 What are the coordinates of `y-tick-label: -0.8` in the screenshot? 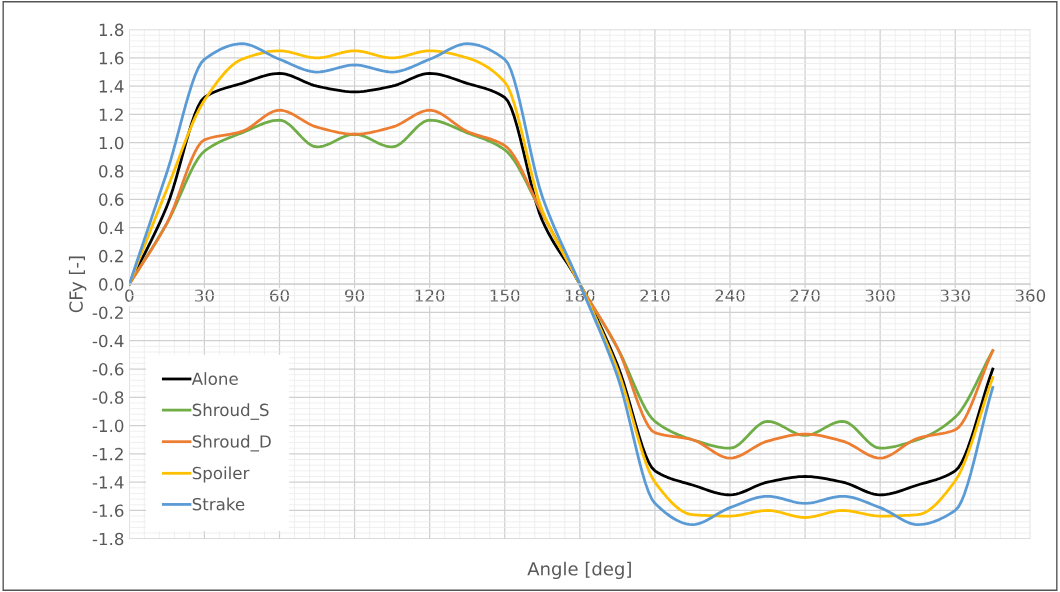 It's located at (108, 397).